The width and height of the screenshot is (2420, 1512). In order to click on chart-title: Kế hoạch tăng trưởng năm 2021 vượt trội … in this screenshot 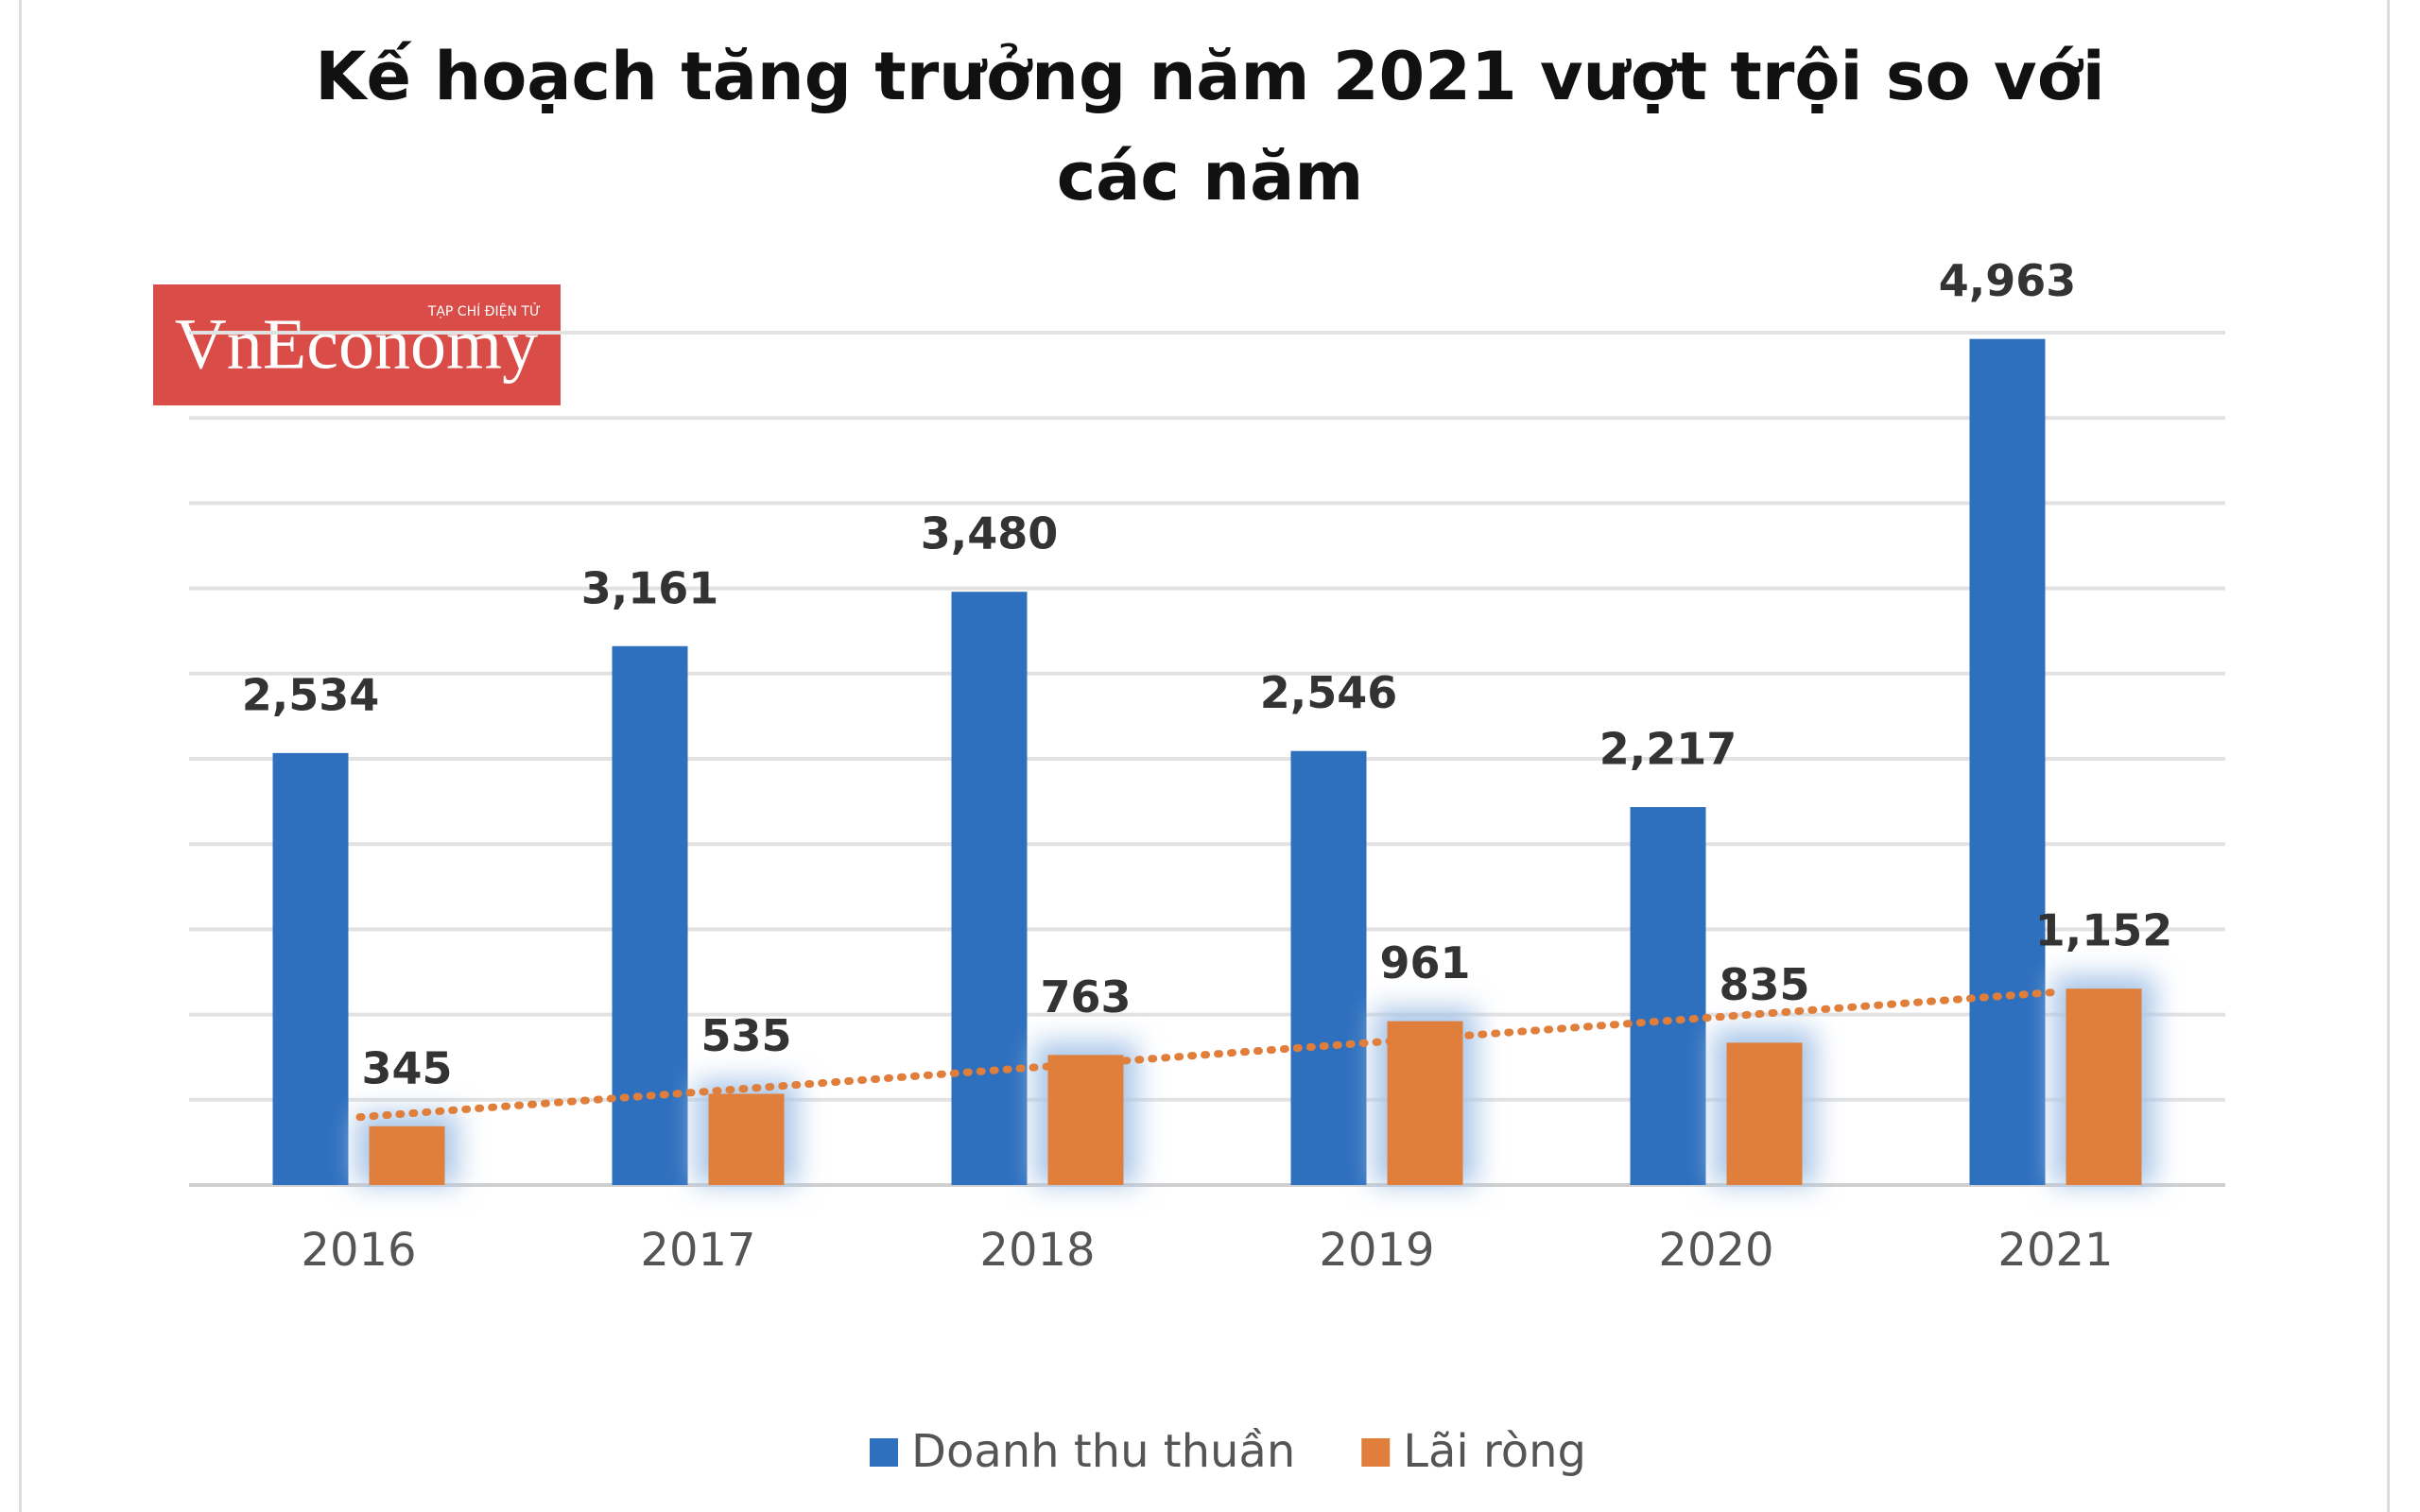, I will do `click(1210, 126)`.